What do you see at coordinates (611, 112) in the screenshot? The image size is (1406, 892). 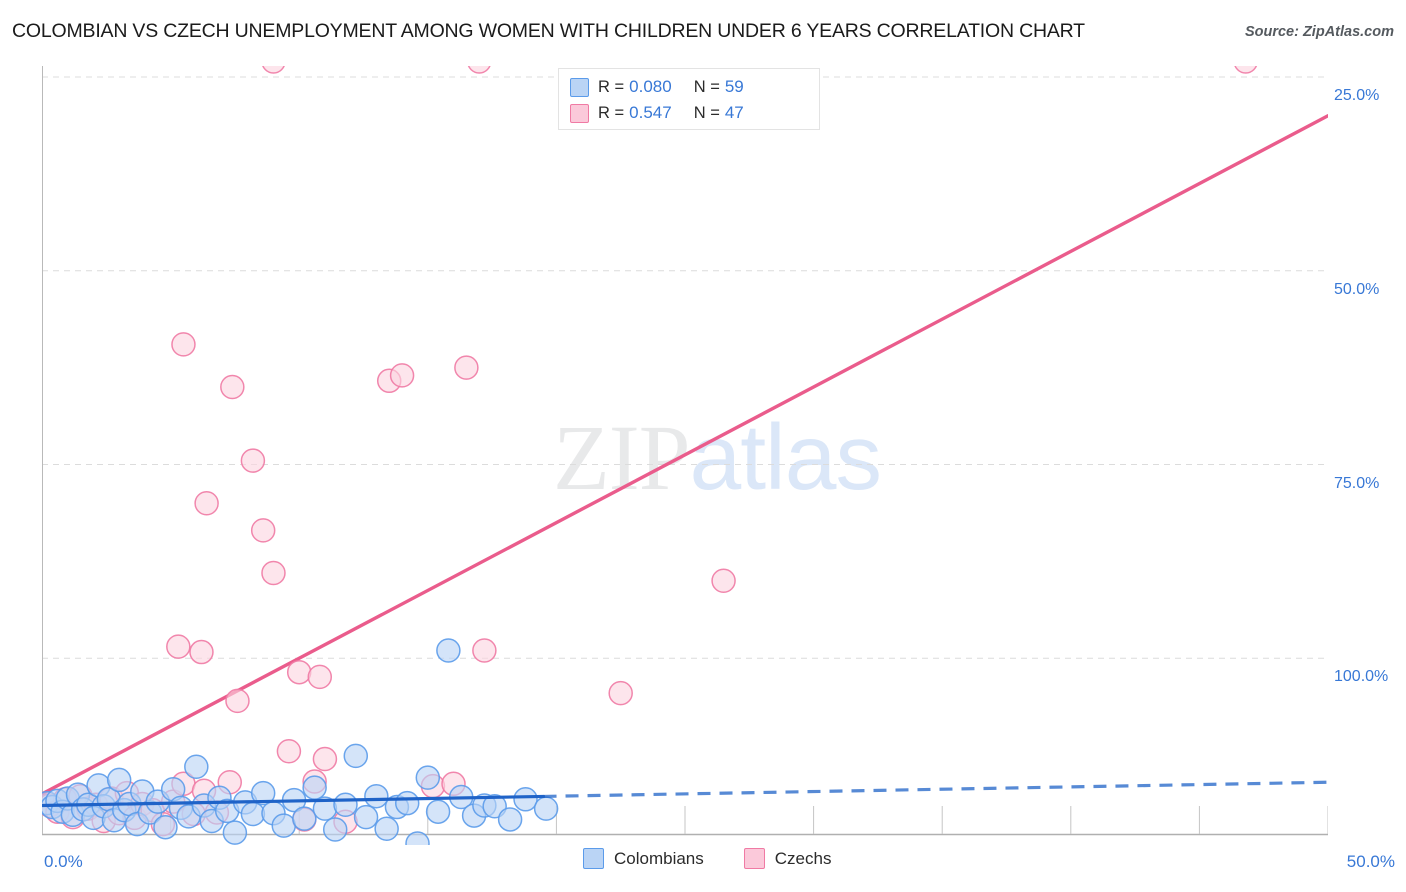 I see `r-label-czechs: R =` at bounding box center [611, 112].